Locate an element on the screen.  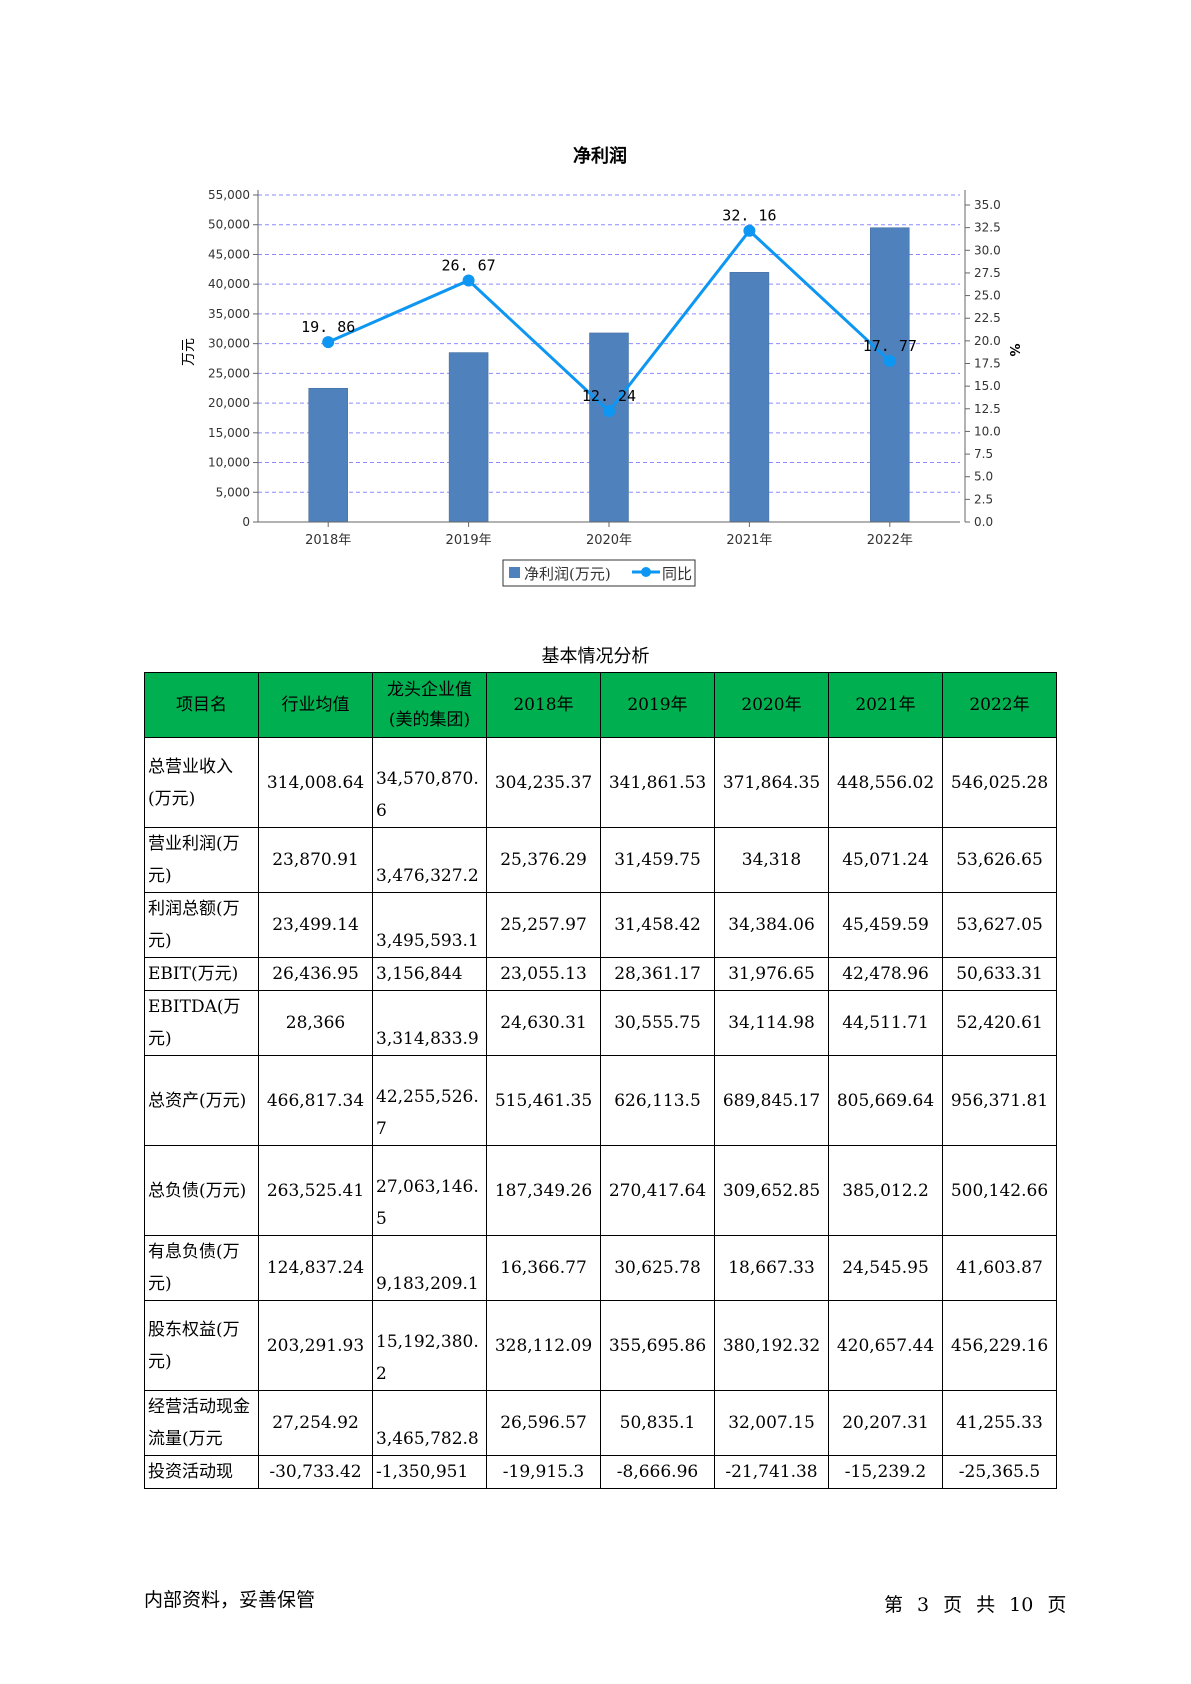
chart-line: 19. 86 26. 67 12. 24 32. 16 17. 77 is located at coordinates (609, 312).